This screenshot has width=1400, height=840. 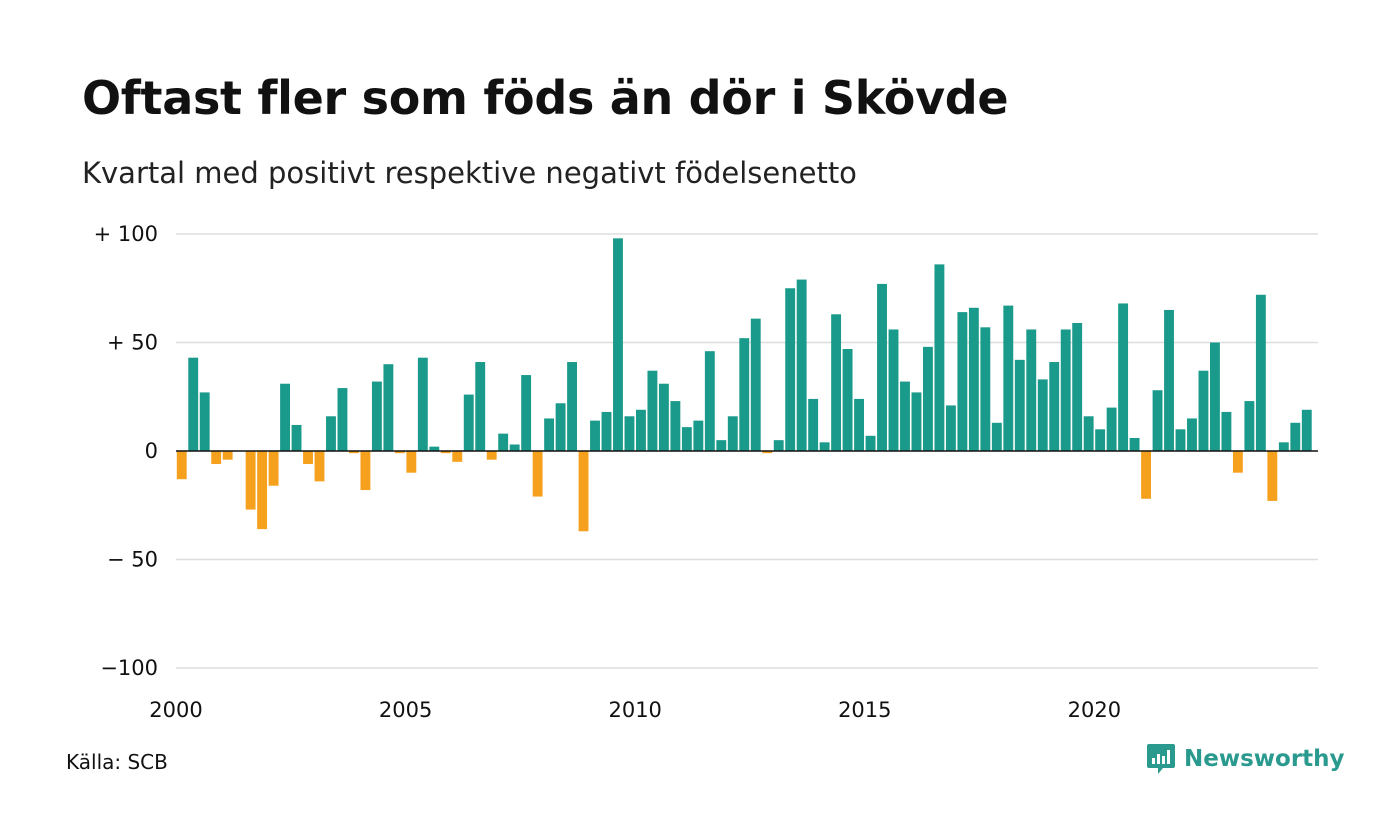 I want to click on x-tick-label: 2000, so click(x=175, y=709).